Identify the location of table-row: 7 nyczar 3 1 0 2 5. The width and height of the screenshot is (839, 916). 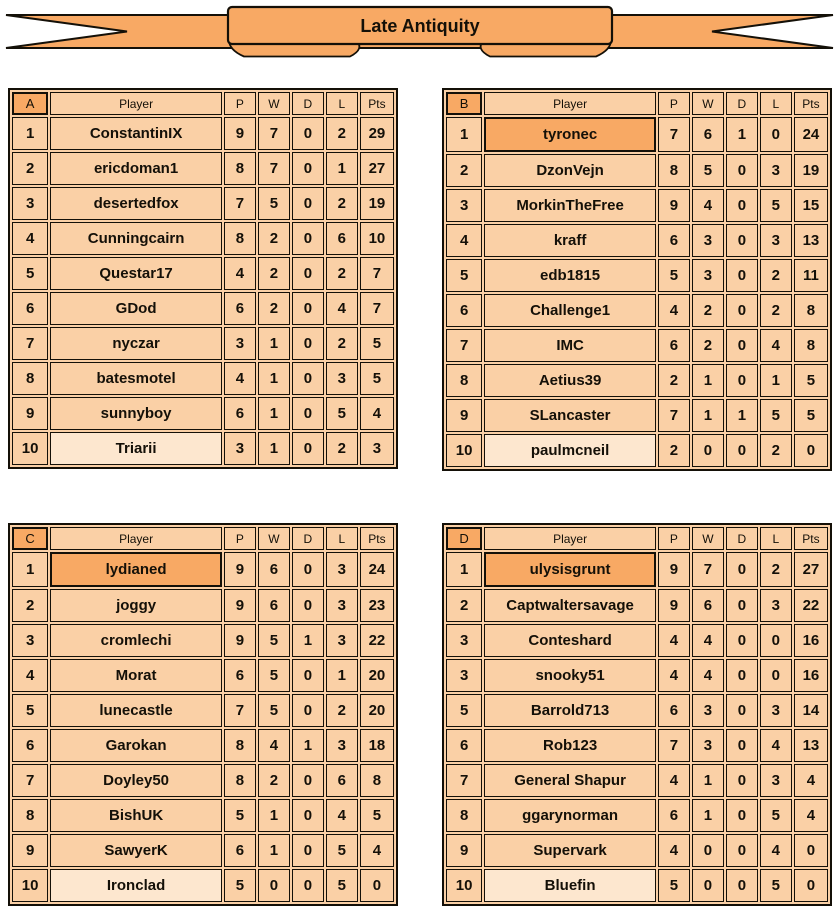
(203, 343).